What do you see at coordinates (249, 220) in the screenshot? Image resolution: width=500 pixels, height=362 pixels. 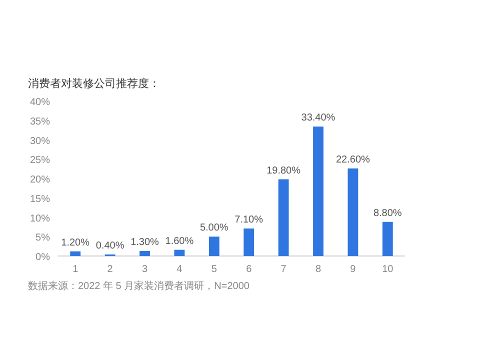 I see `data-label: 7.10%` at bounding box center [249, 220].